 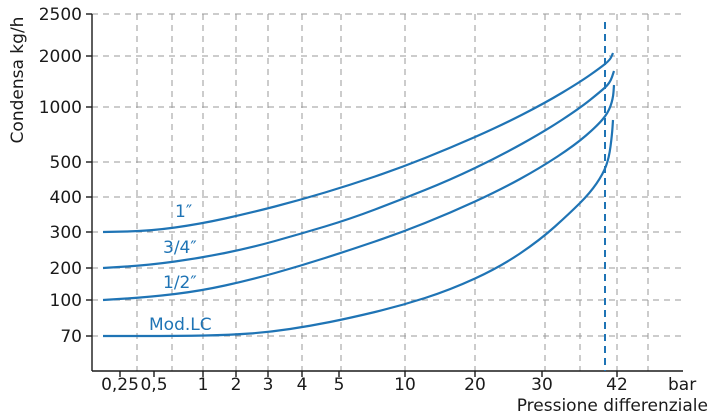 What do you see at coordinates (66, 163) in the screenshot?
I see `y-tick-label: 500` at bounding box center [66, 163].